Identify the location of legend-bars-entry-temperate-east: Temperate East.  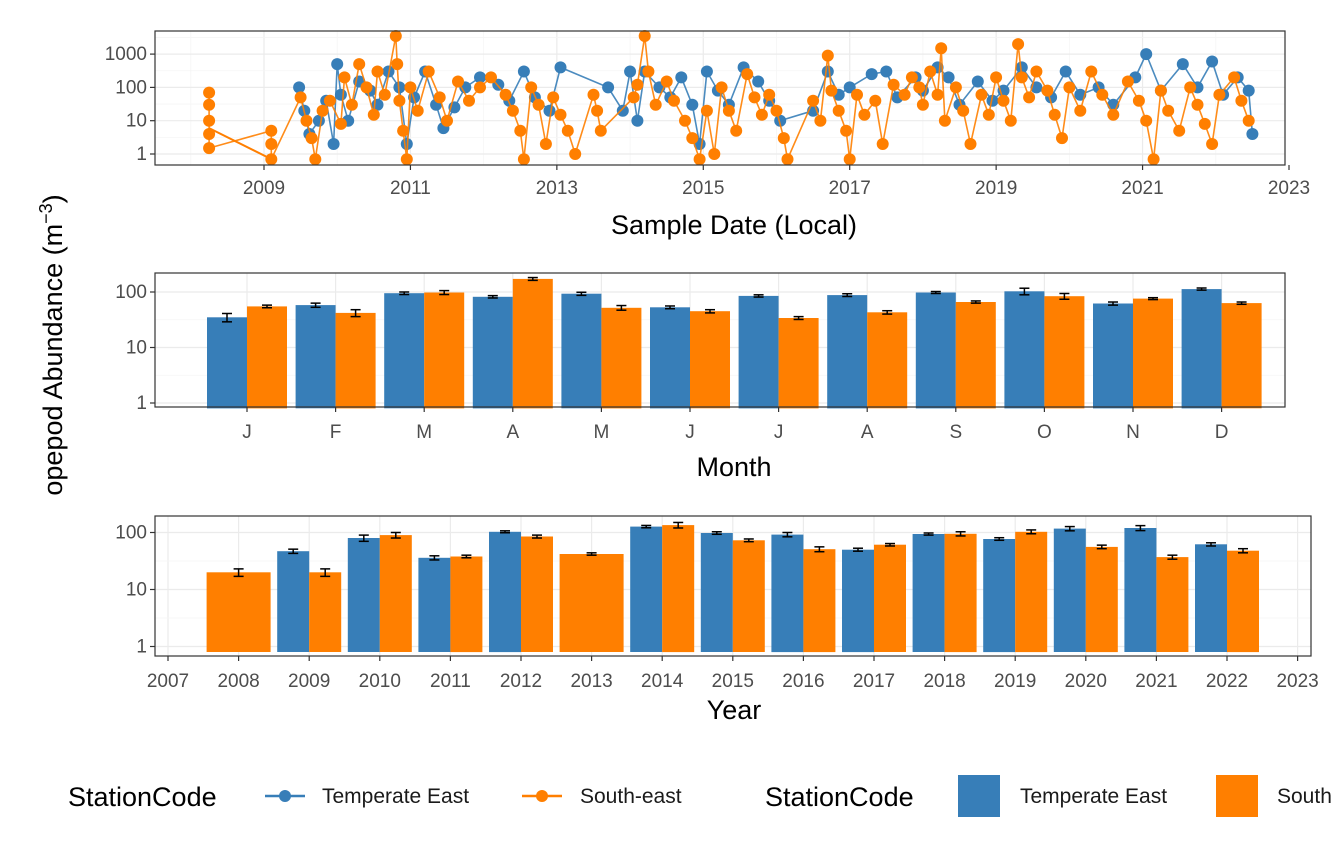
(1062, 796).